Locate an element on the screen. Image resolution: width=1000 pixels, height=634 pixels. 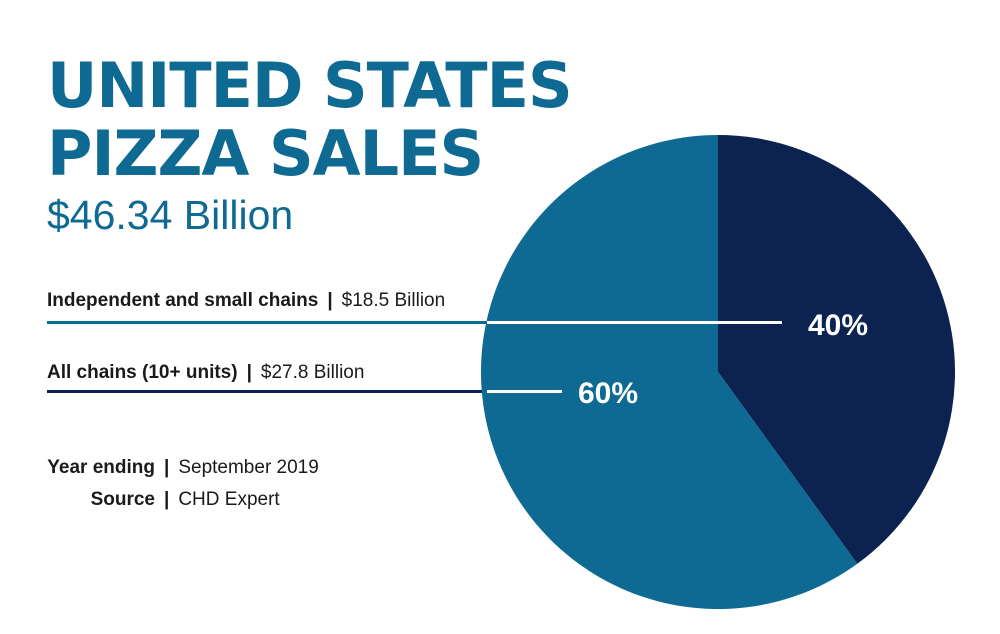
pct-label-chains: 60% is located at coordinates (608, 393).